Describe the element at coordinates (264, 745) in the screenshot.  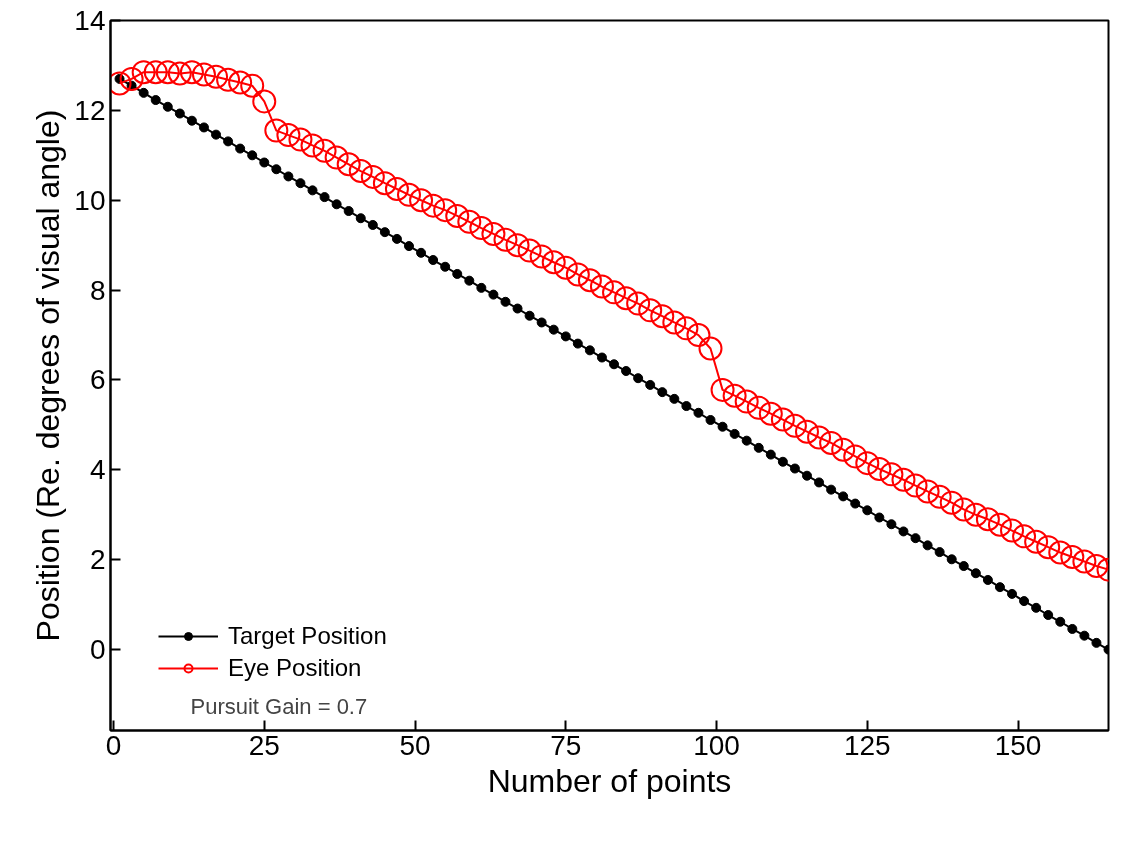
I see `x-tick-label: 25` at that location.